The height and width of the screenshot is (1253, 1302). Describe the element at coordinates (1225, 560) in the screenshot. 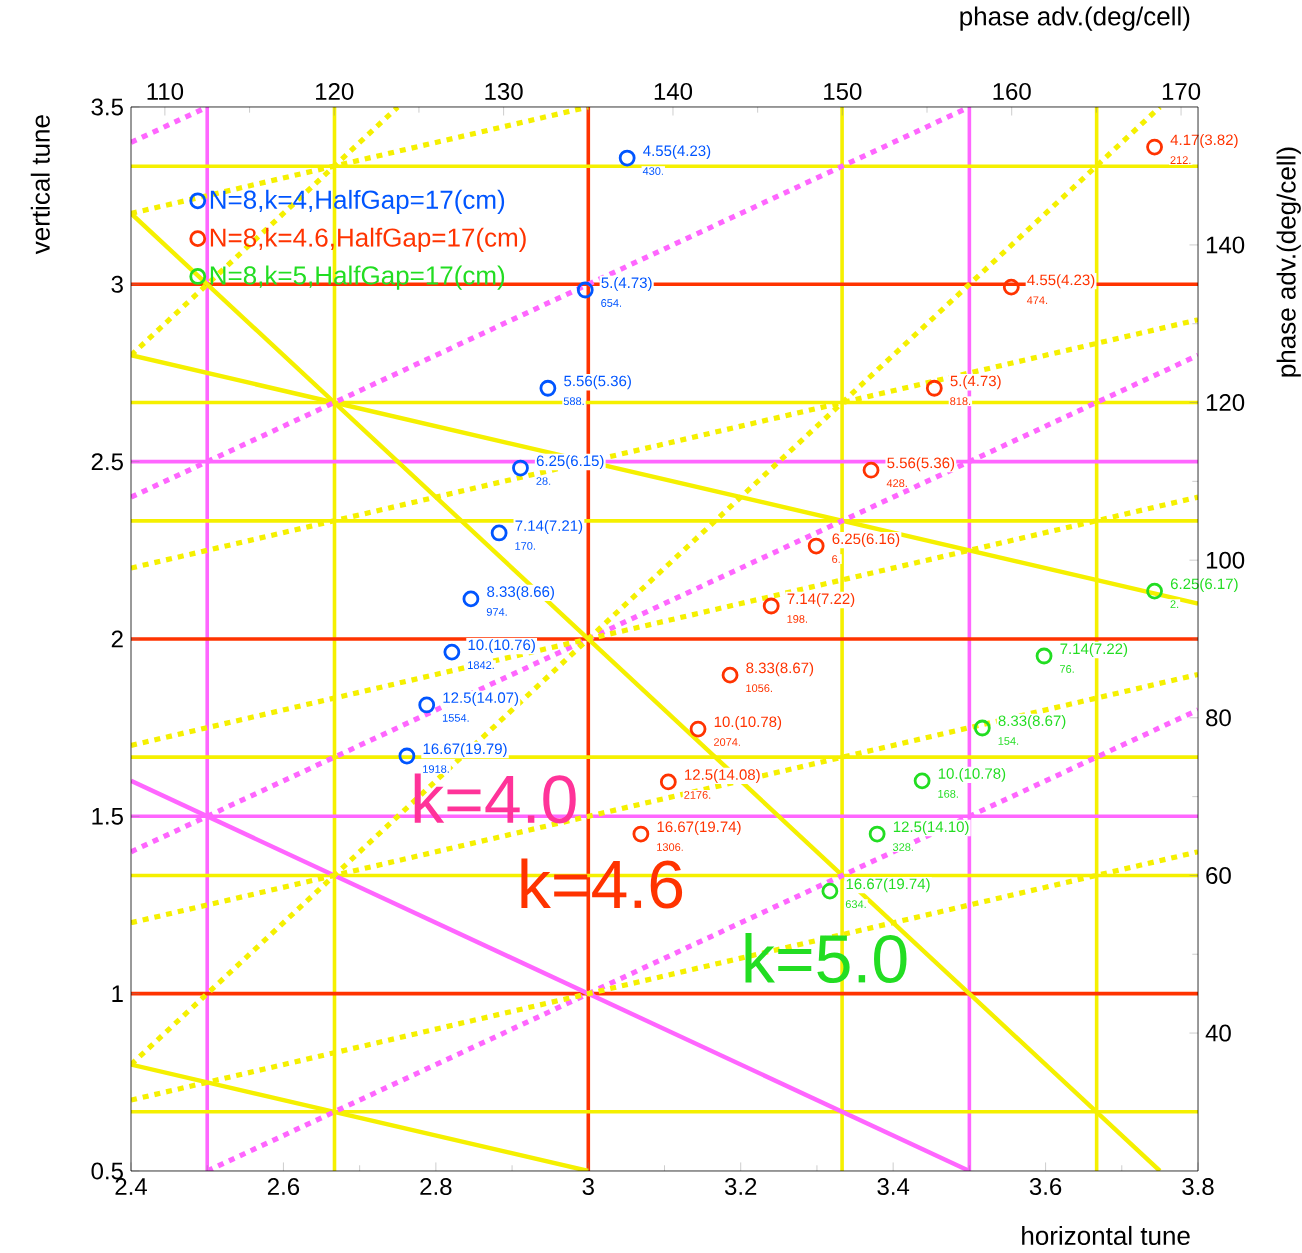

I see `y2-tick-label: 100` at that location.